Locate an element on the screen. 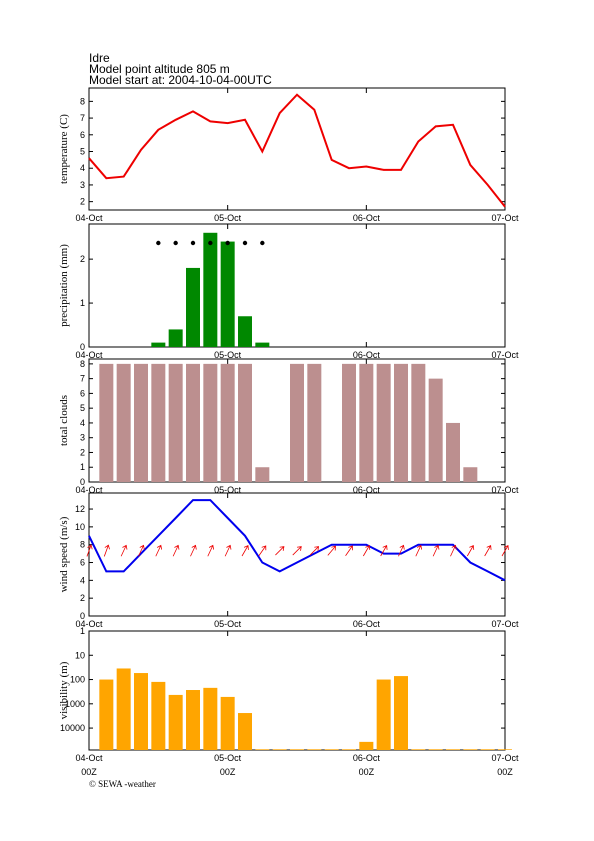 The width and height of the screenshot is (594, 841). data-line is located at coordinates (297, 150).